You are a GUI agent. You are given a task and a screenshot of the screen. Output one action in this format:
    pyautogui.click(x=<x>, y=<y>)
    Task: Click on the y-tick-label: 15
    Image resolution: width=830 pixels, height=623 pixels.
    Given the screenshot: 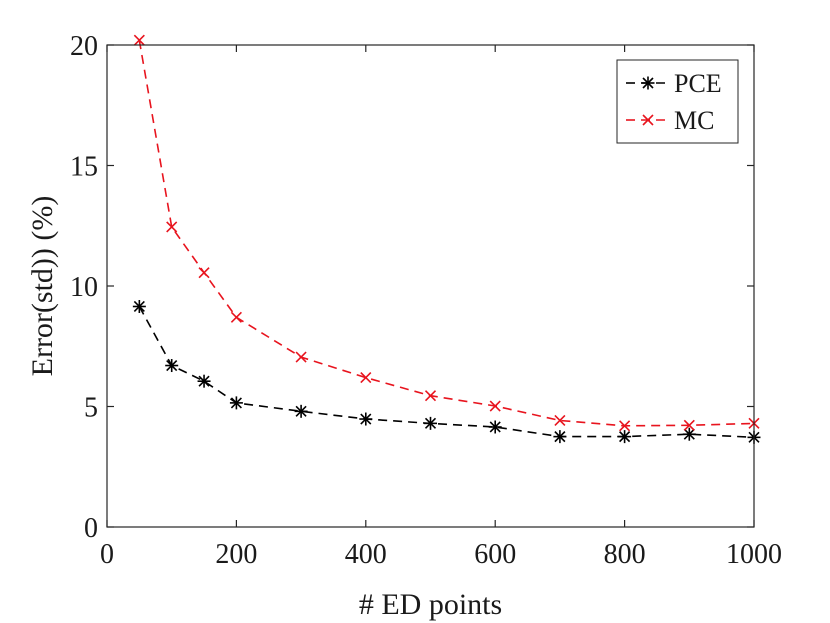 What is the action you would take?
    pyautogui.click(x=84, y=167)
    